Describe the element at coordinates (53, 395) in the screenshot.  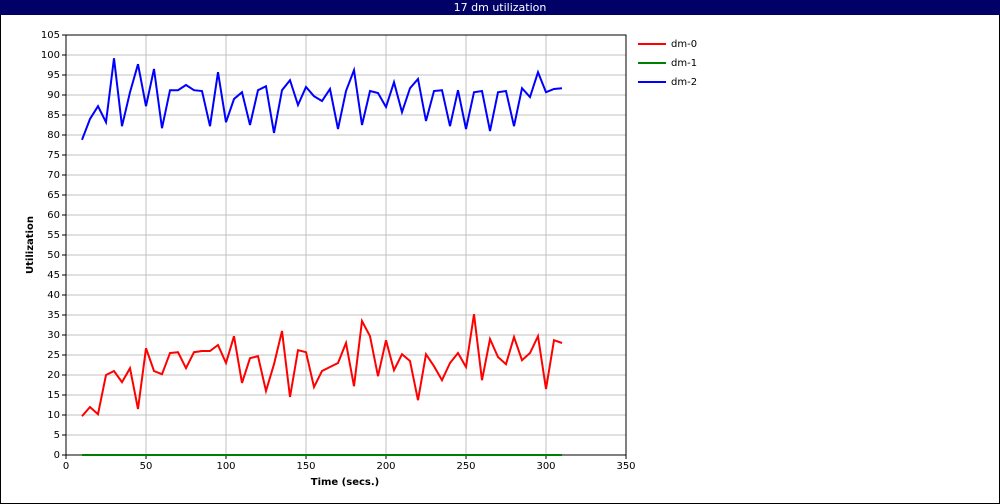
I see `y-tick-label: 15` at that location.